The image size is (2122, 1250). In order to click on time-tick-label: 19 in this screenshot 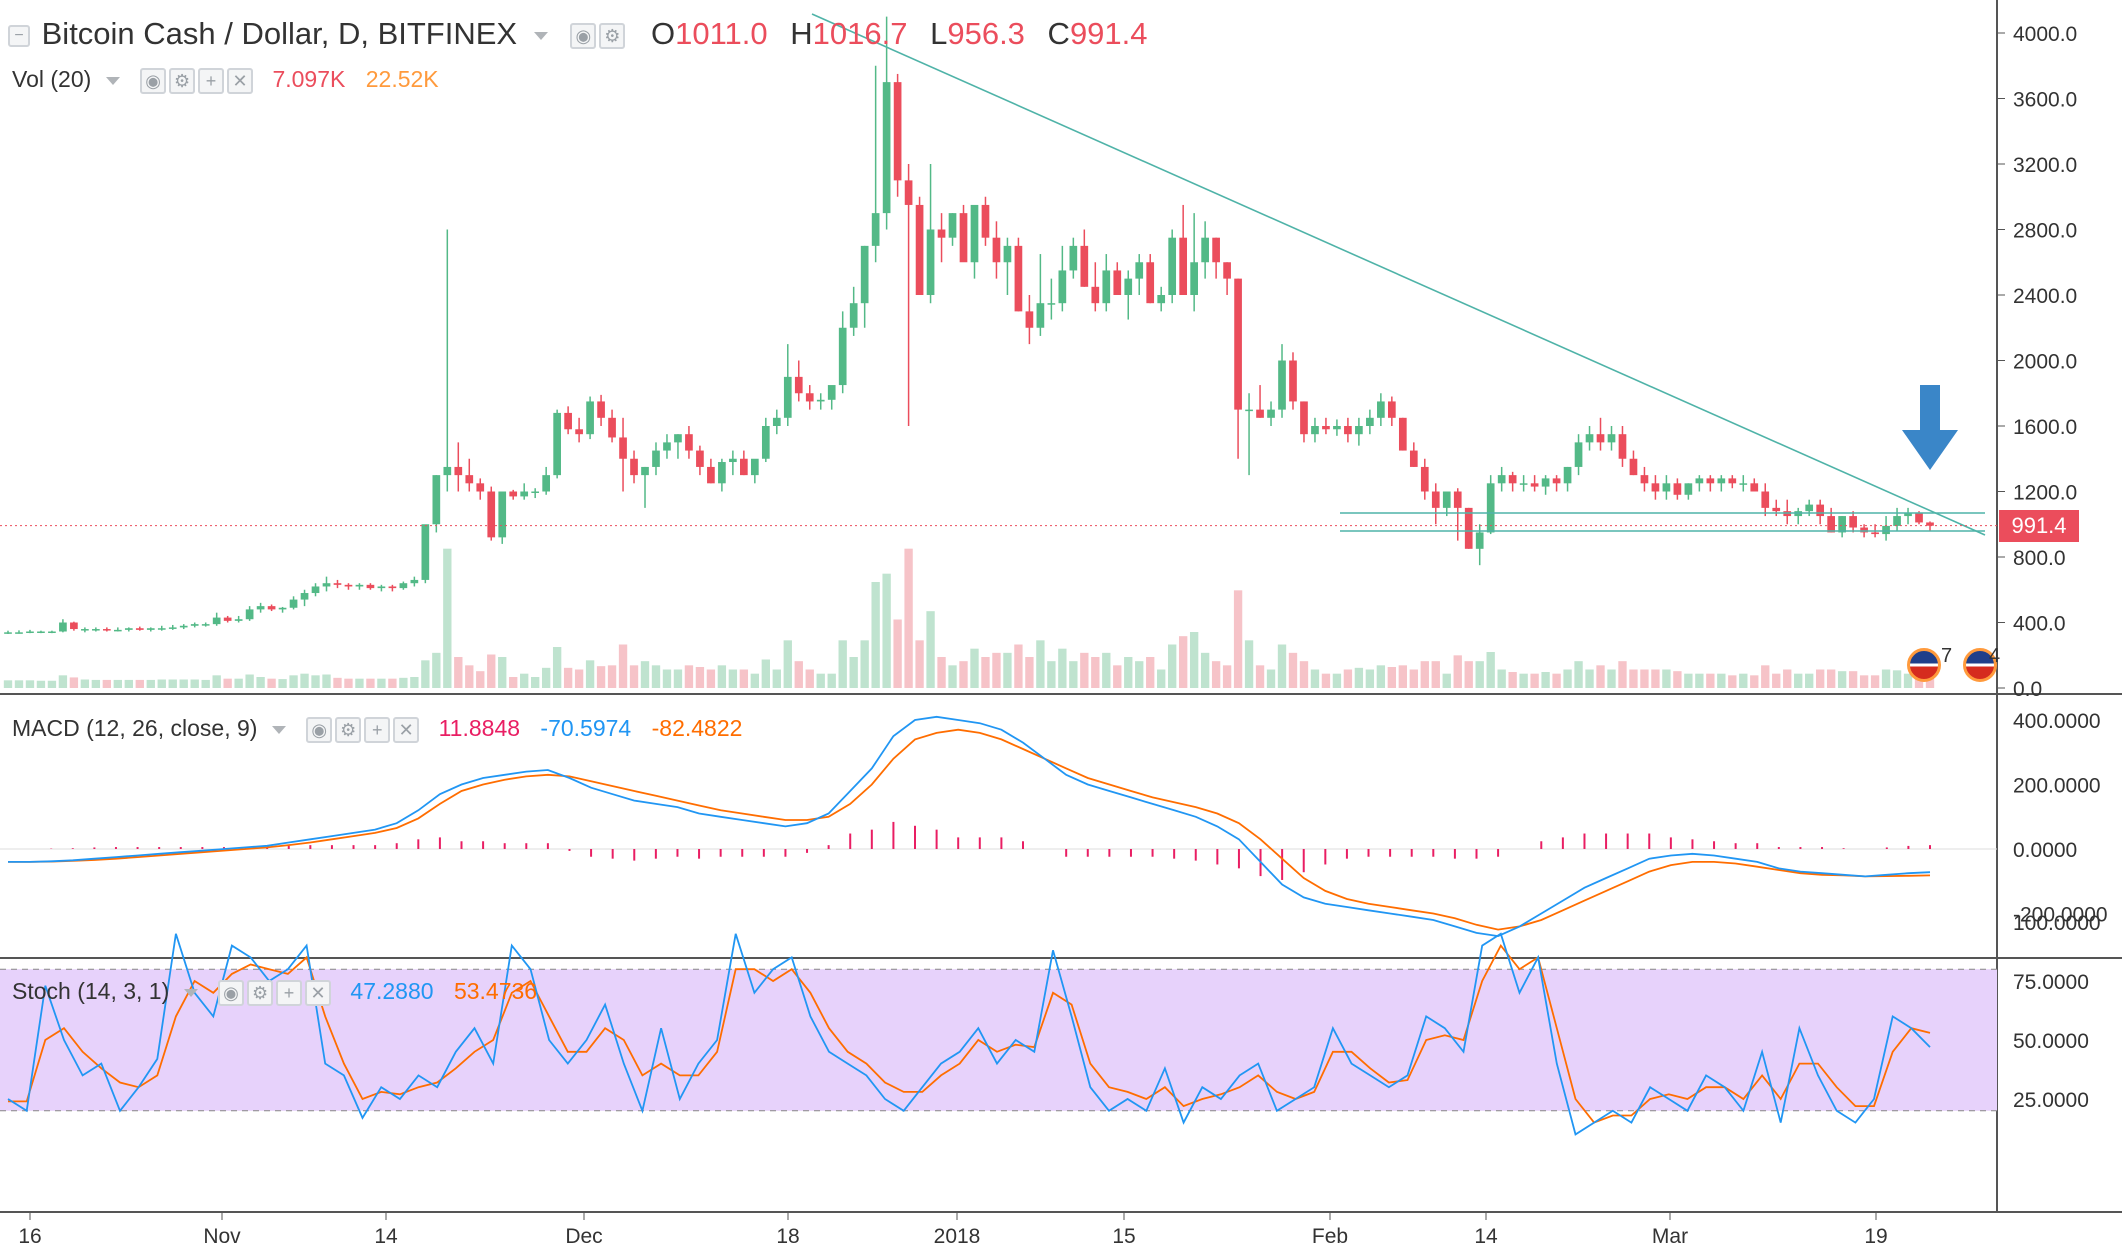, I will do `click(1875, 1236)`.